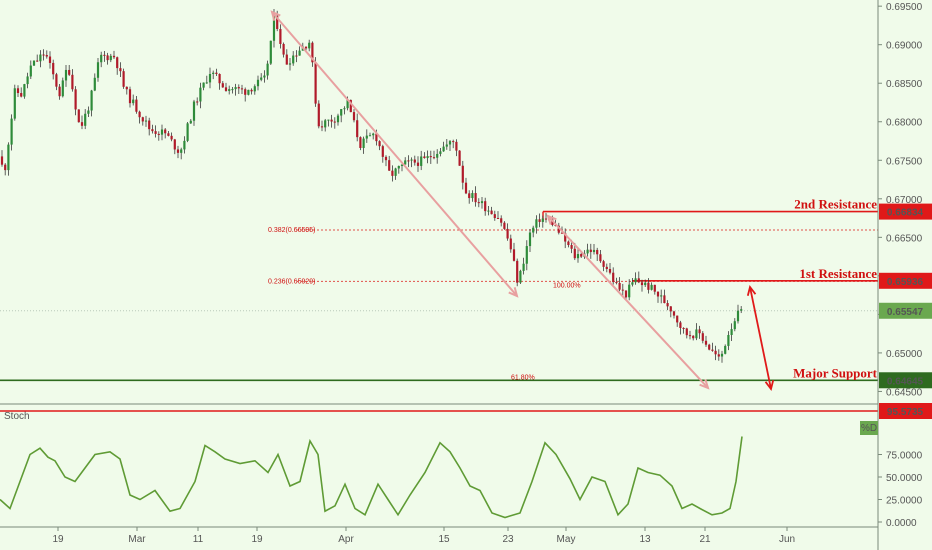 This screenshot has height=550, width=932. What do you see at coordinates (513, 292) in the screenshot?
I see `arrow-head` at bounding box center [513, 292].